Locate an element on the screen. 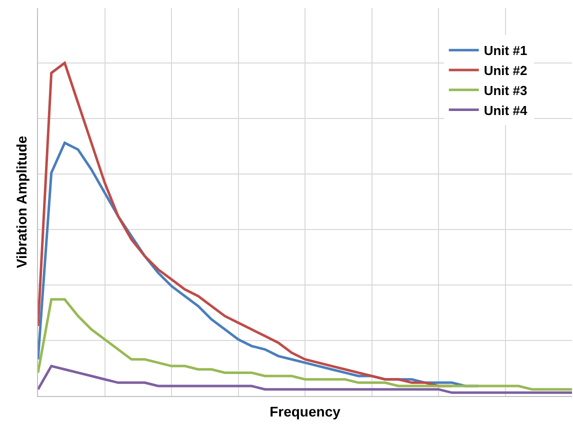 This screenshot has width=573, height=426. legend-label: Unit #1 is located at coordinates (506, 50).